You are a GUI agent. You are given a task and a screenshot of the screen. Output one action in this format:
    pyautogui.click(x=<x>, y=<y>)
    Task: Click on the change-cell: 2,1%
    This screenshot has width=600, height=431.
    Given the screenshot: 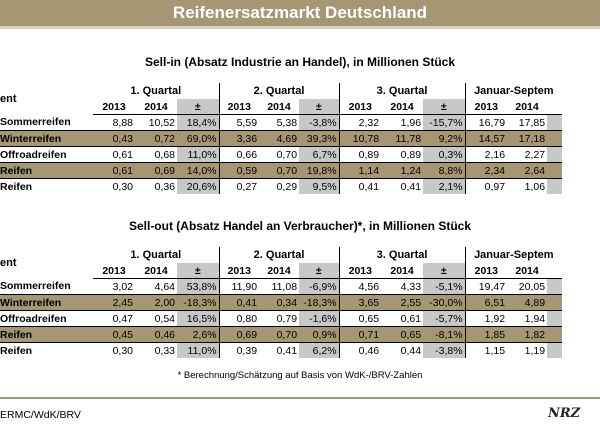 What is the action you would take?
    pyautogui.click(x=444, y=186)
    